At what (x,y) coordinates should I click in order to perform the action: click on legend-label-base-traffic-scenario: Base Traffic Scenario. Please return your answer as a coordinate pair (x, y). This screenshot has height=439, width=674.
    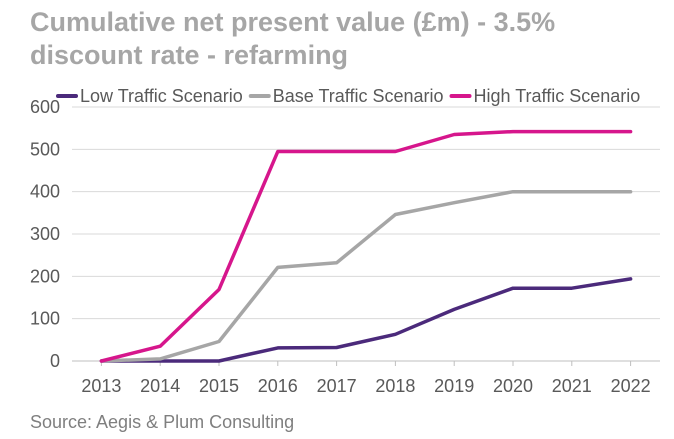
    Looking at the image, I should click on (358, 96).